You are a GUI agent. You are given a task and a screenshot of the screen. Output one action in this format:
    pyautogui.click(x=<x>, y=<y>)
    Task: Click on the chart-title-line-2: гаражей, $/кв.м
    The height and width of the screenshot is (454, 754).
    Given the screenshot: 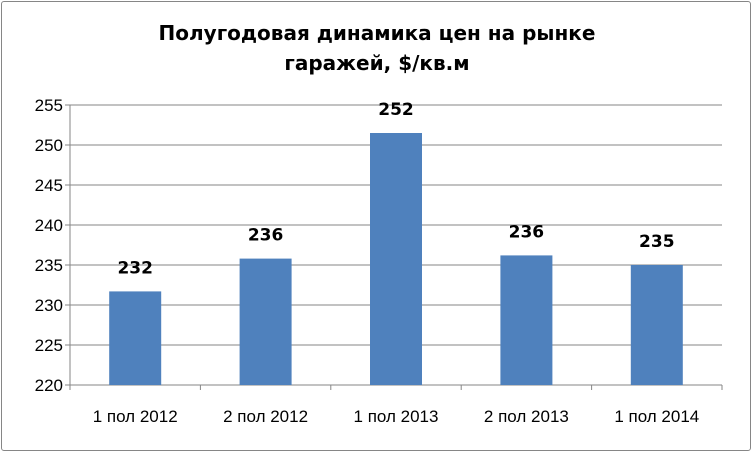 What is the action you would take?
    pyautogui.click(x=377, y=63)
    